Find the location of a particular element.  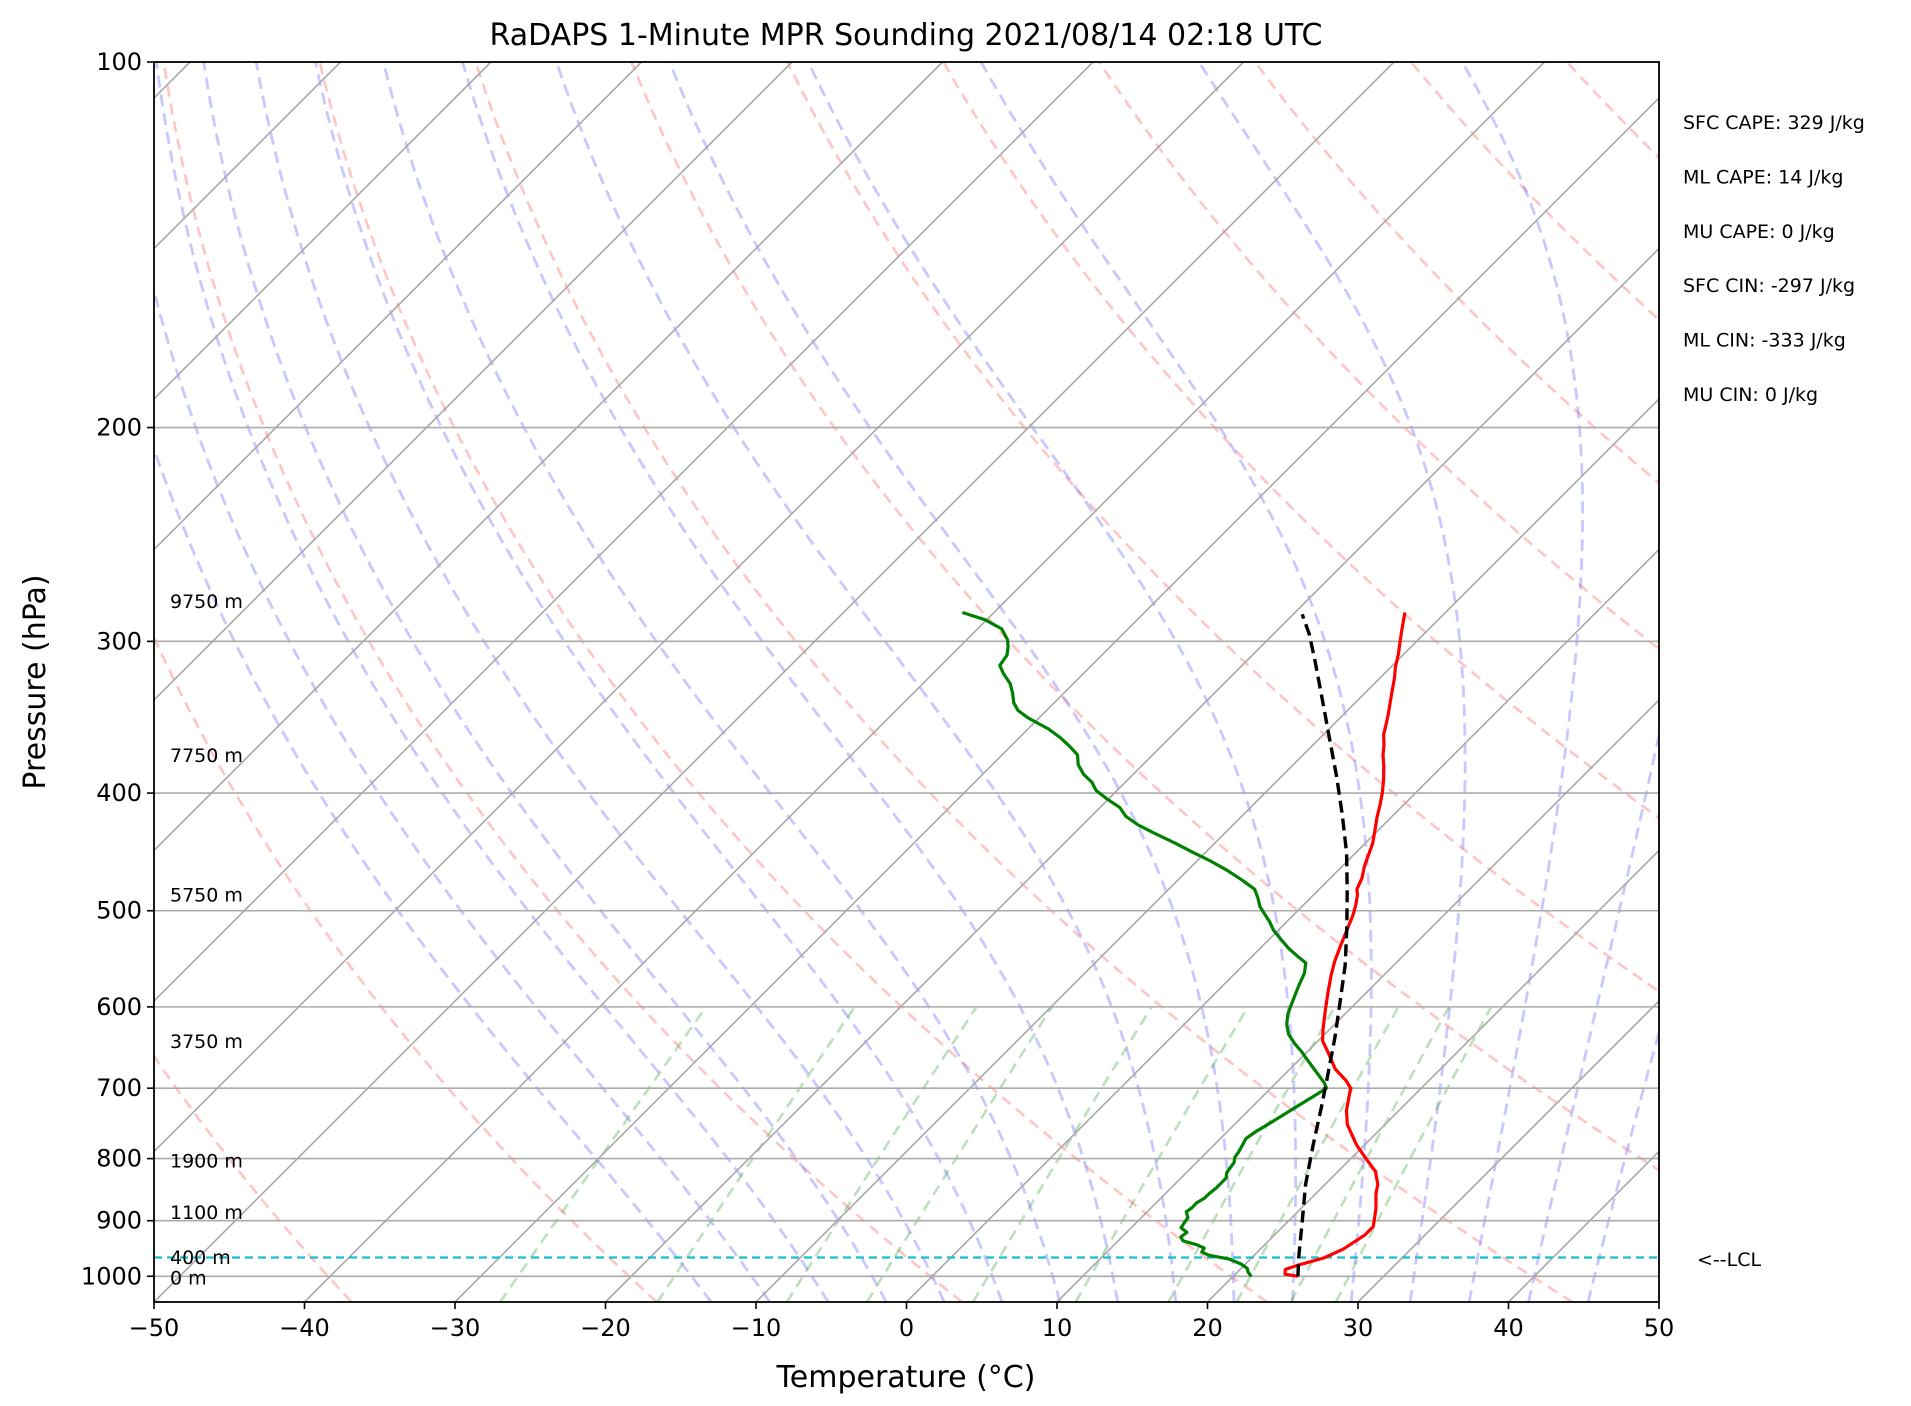

y-tick-label: 500 is located at coordinates (119, 911).